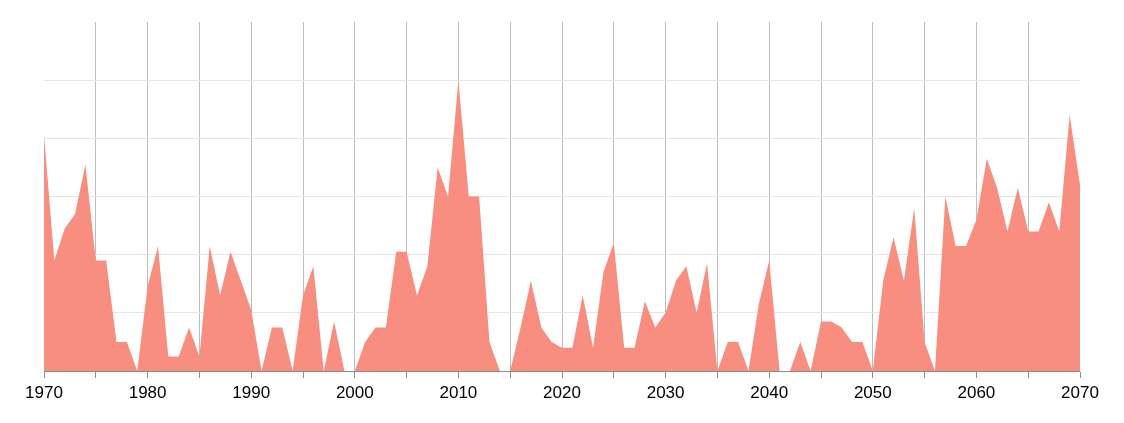 Image resolution: width=1124 pixels, height=423 pixels. What do you see at coordinates (251, 393) in the screenshot?
I see `x-tick-label: 1990` at bounding box center [251, 393].